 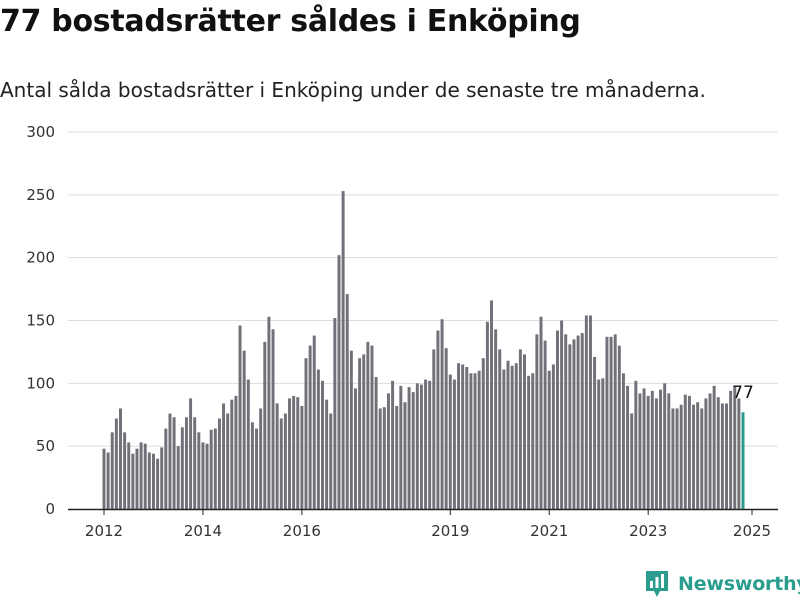 What do you see at coordinates (549, 531) in the screenshot?
I see `x-tick-label: 2021` at bounding box center [549, 531].